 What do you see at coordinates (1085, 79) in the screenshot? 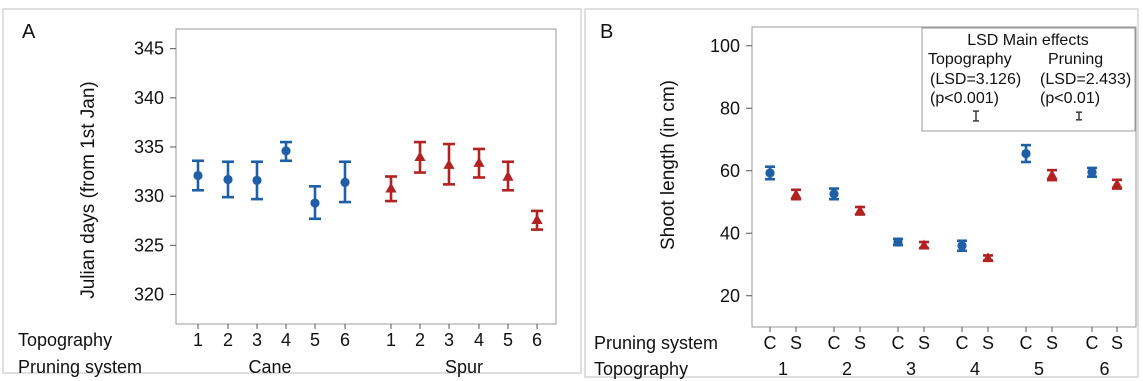
I see `lsd-pruning-value: (LSD=2.433)` at bounding box center [1085, 79].